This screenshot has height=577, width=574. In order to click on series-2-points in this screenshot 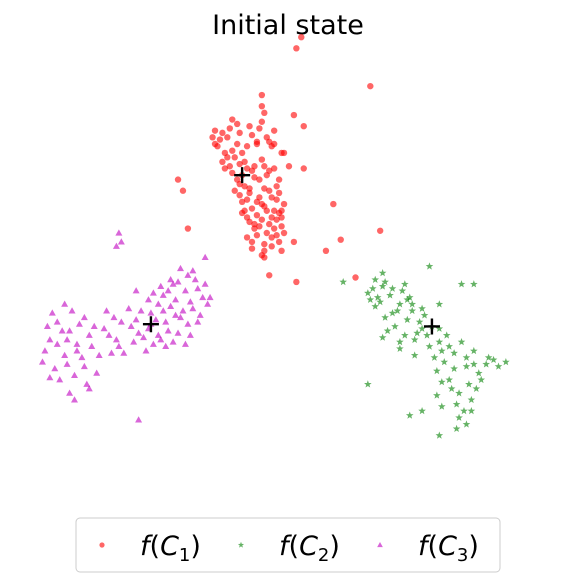, I will do `click(424, 350)`.